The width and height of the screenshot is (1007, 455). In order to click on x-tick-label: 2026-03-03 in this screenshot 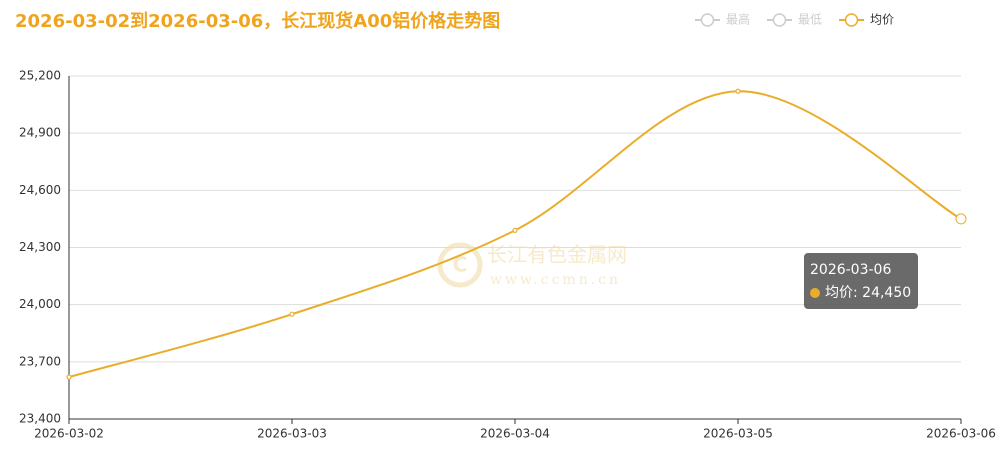, I will do `click(292, 434)`.